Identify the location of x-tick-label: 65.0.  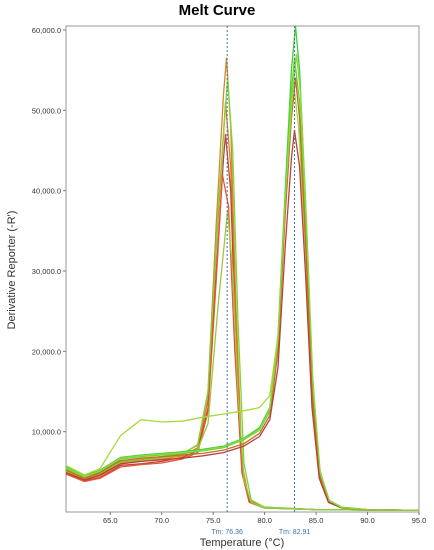
(110, 520).